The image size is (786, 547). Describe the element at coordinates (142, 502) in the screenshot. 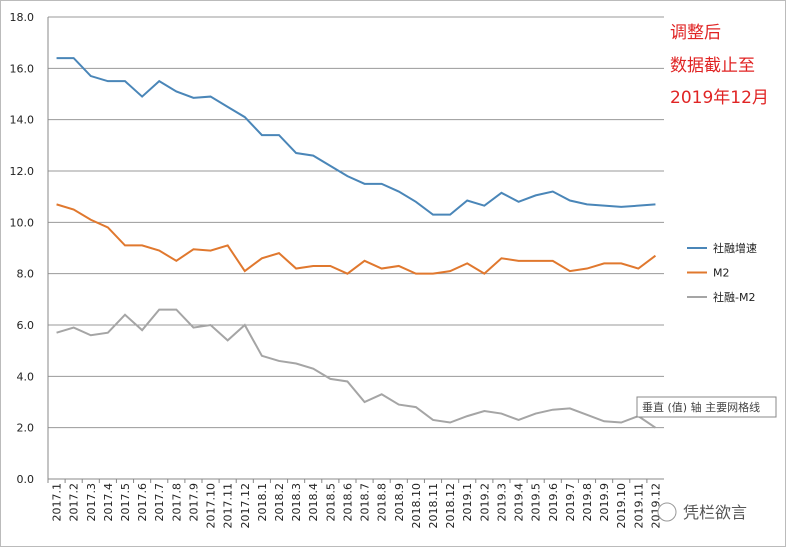

I see `x-tick-label: 2017.6` at that location.